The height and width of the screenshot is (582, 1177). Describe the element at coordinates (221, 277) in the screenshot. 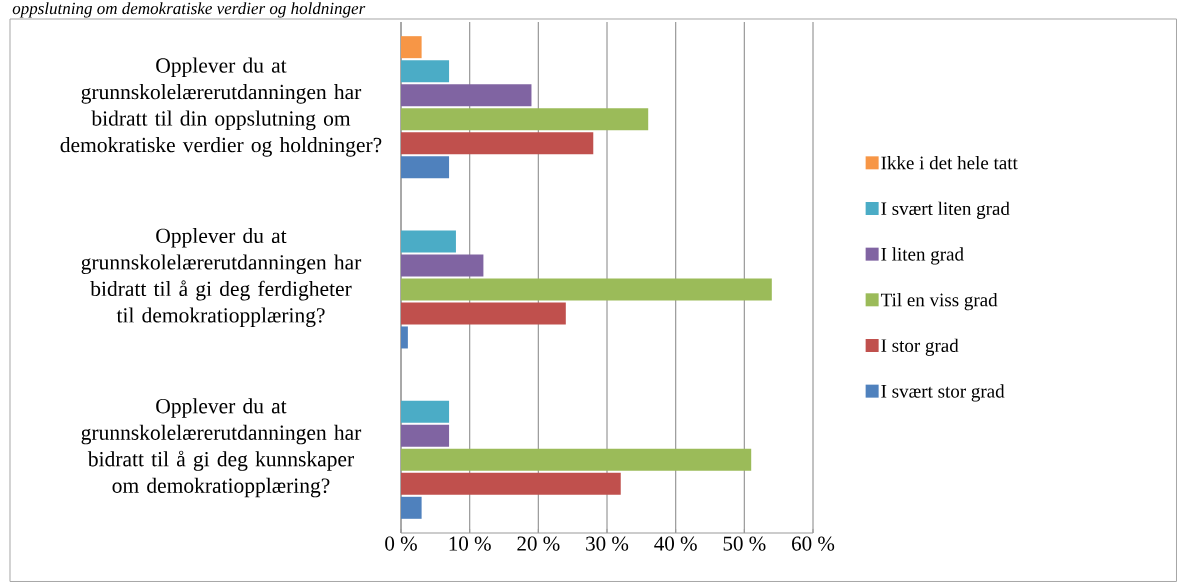

I see `y-tick-label: Opplever du at grunnskolelærerutdanningen har bidratt til å gi deg ferdigheter til demokratiopplæring?` at that location.